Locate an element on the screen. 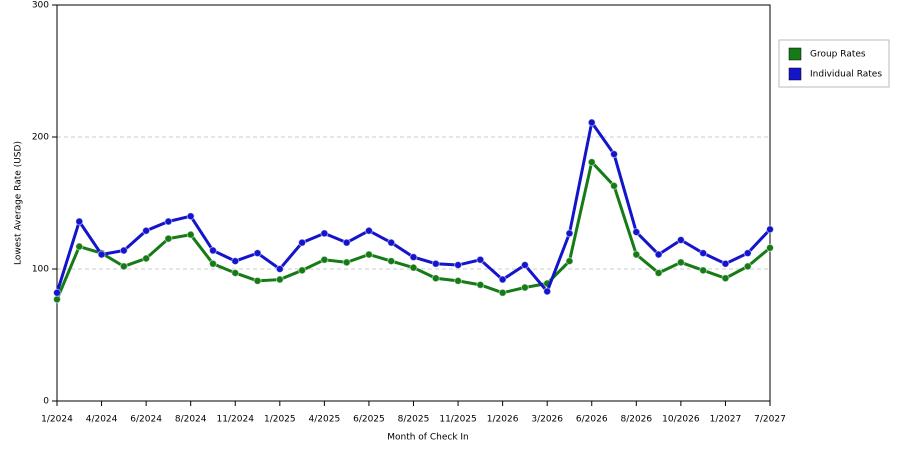 The image size is (900, 454). x-tick-label: 4/2024 is located at coordinates (102, 420).